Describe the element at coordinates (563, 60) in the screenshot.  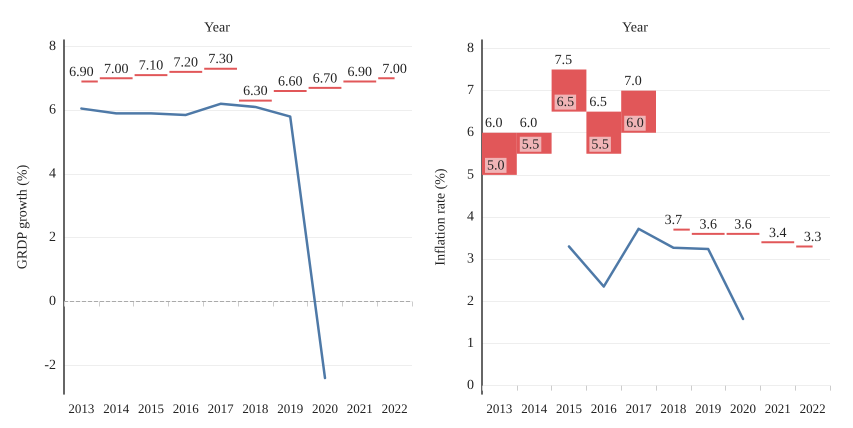
I see `annotation: 7.5` at that location.